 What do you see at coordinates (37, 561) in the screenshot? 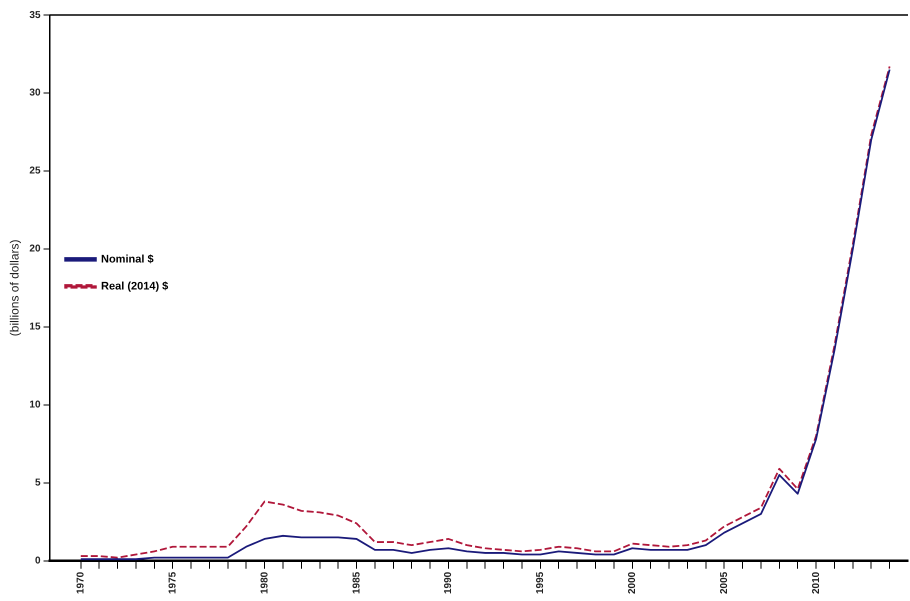
I see `y-tick-label: 0` at bounding box center [37, 561].